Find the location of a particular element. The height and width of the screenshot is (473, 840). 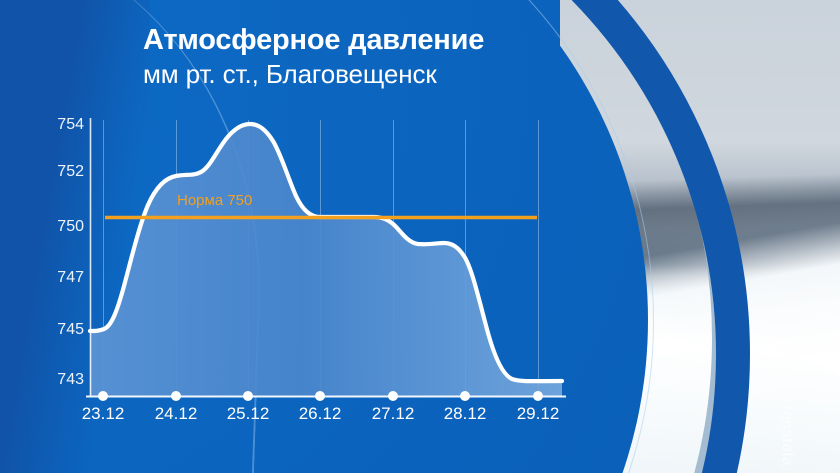

y-tick-754: 754 is located at coordinates (70, 124).